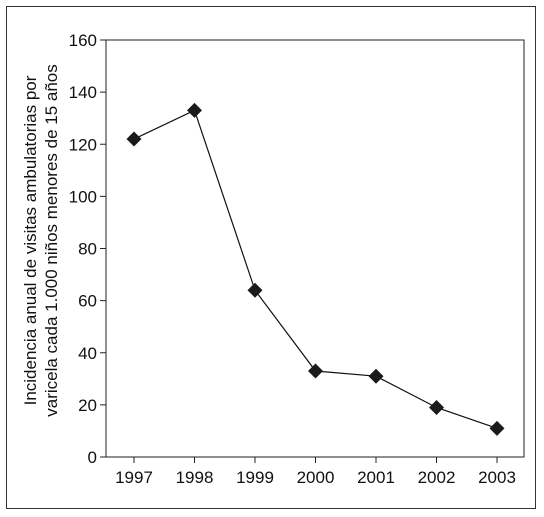  I want to click on x-tick-label: 2003, so click(497, 477).